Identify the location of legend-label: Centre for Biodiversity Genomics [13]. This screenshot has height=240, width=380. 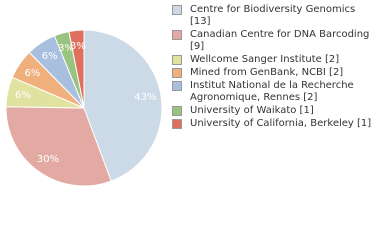
(273, 15).